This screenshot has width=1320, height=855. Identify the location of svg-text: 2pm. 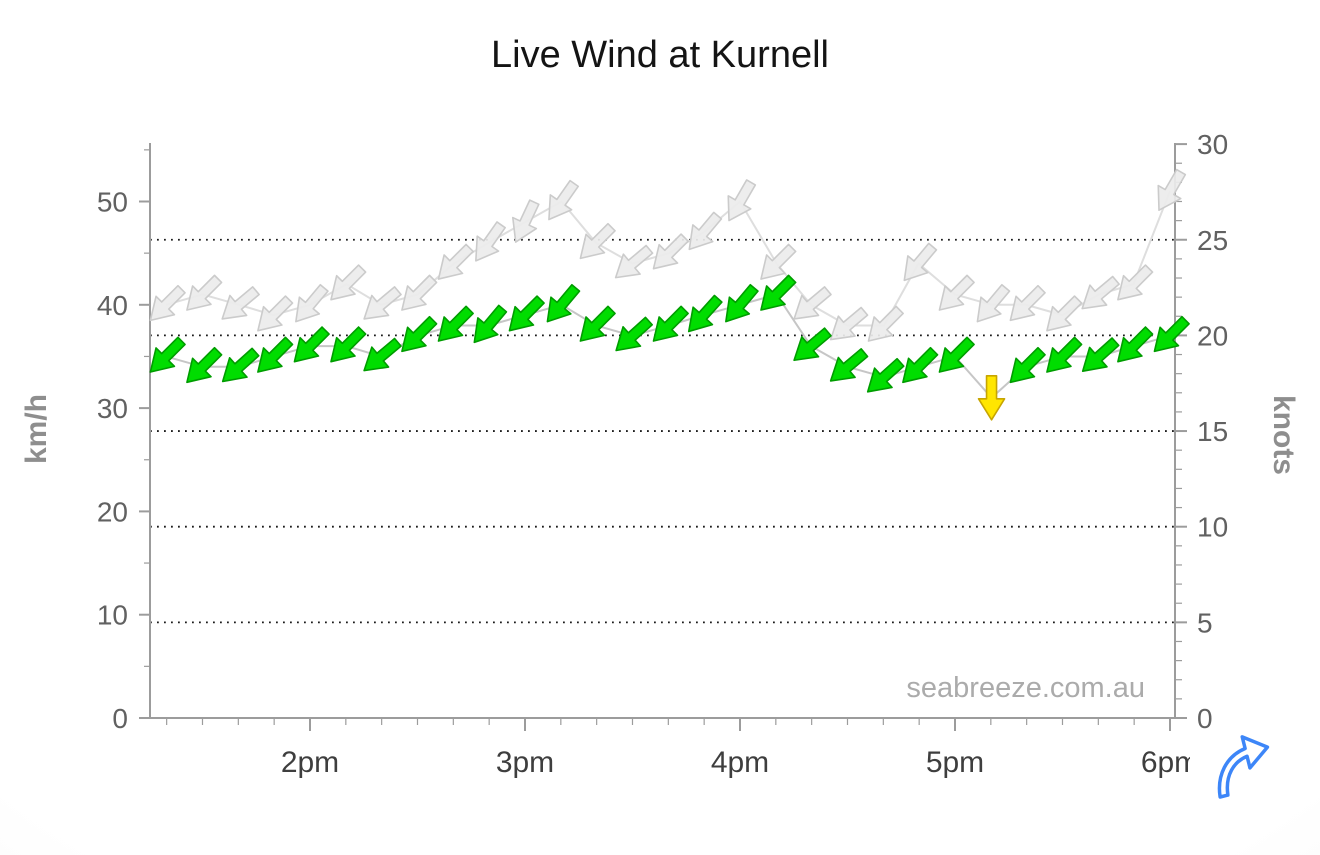
(310, 762).